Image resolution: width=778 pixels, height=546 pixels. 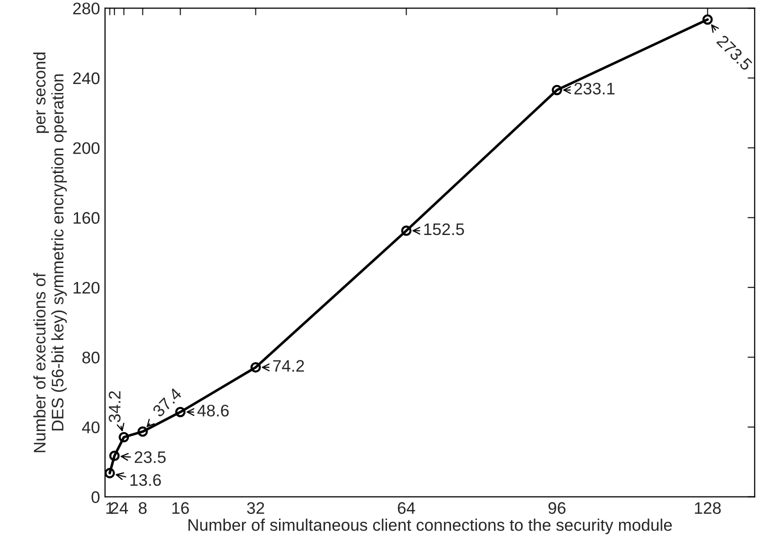 What do you see at coordinates (430, 526) in the screenshot?
I see `x-axis-title: Number of simultaneous client connections to the security module` at bounding box center [430, 526].